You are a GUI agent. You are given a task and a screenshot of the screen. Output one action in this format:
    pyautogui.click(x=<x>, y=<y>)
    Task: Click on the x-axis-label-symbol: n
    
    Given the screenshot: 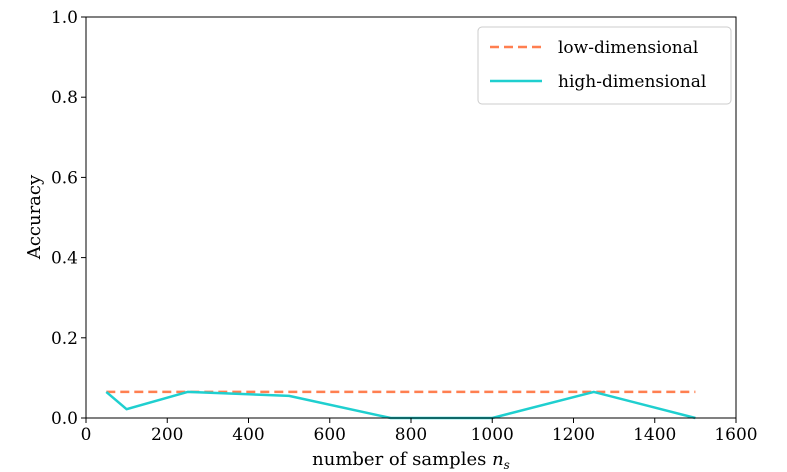 What is the action you would take?
    pyautogui.click(x=498, y=459)
    